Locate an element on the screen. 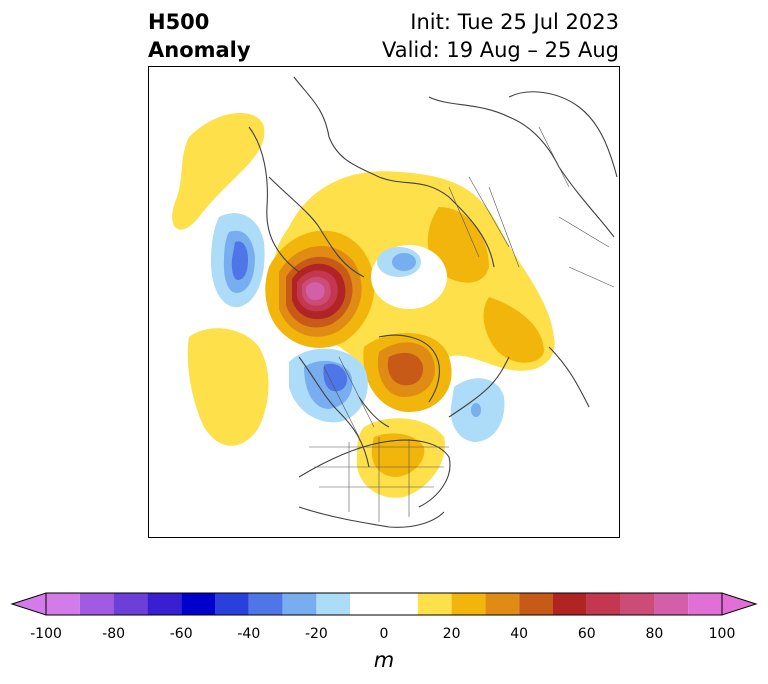 This screenshot has width=768, height=684. colorbar-tick-label: -80 is located at coordinates (114, 634).